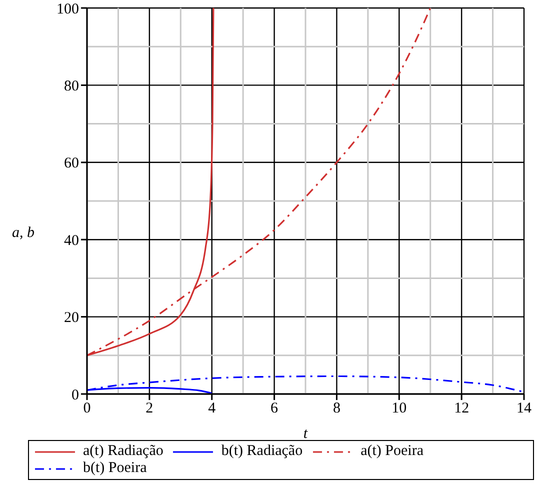 The width and height of the screenshot is (542, 501). I want to click on y-axis-title: a, b, so click(23, 233).